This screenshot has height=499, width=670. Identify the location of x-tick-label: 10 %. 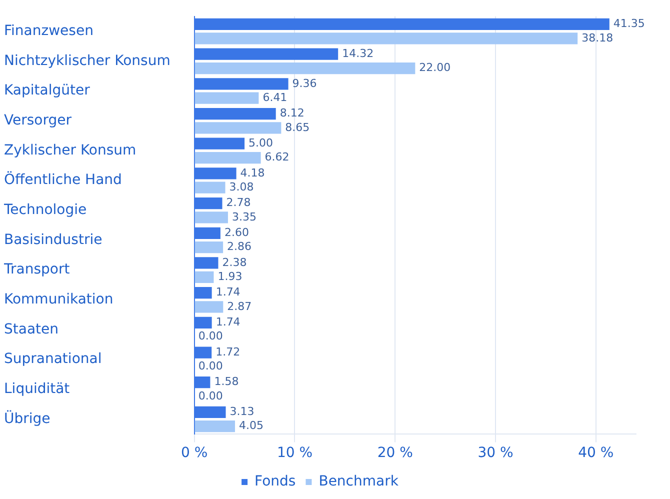
(294, 453).